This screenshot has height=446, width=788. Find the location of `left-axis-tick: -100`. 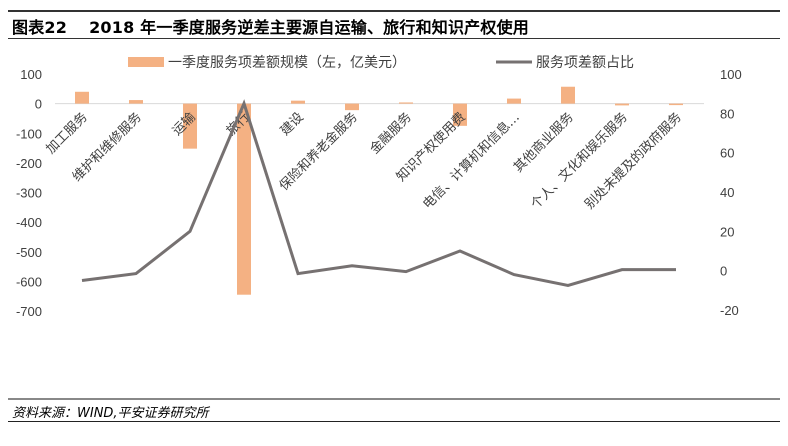

left-axis-tick: -100 is located at coordinates (29, 133).